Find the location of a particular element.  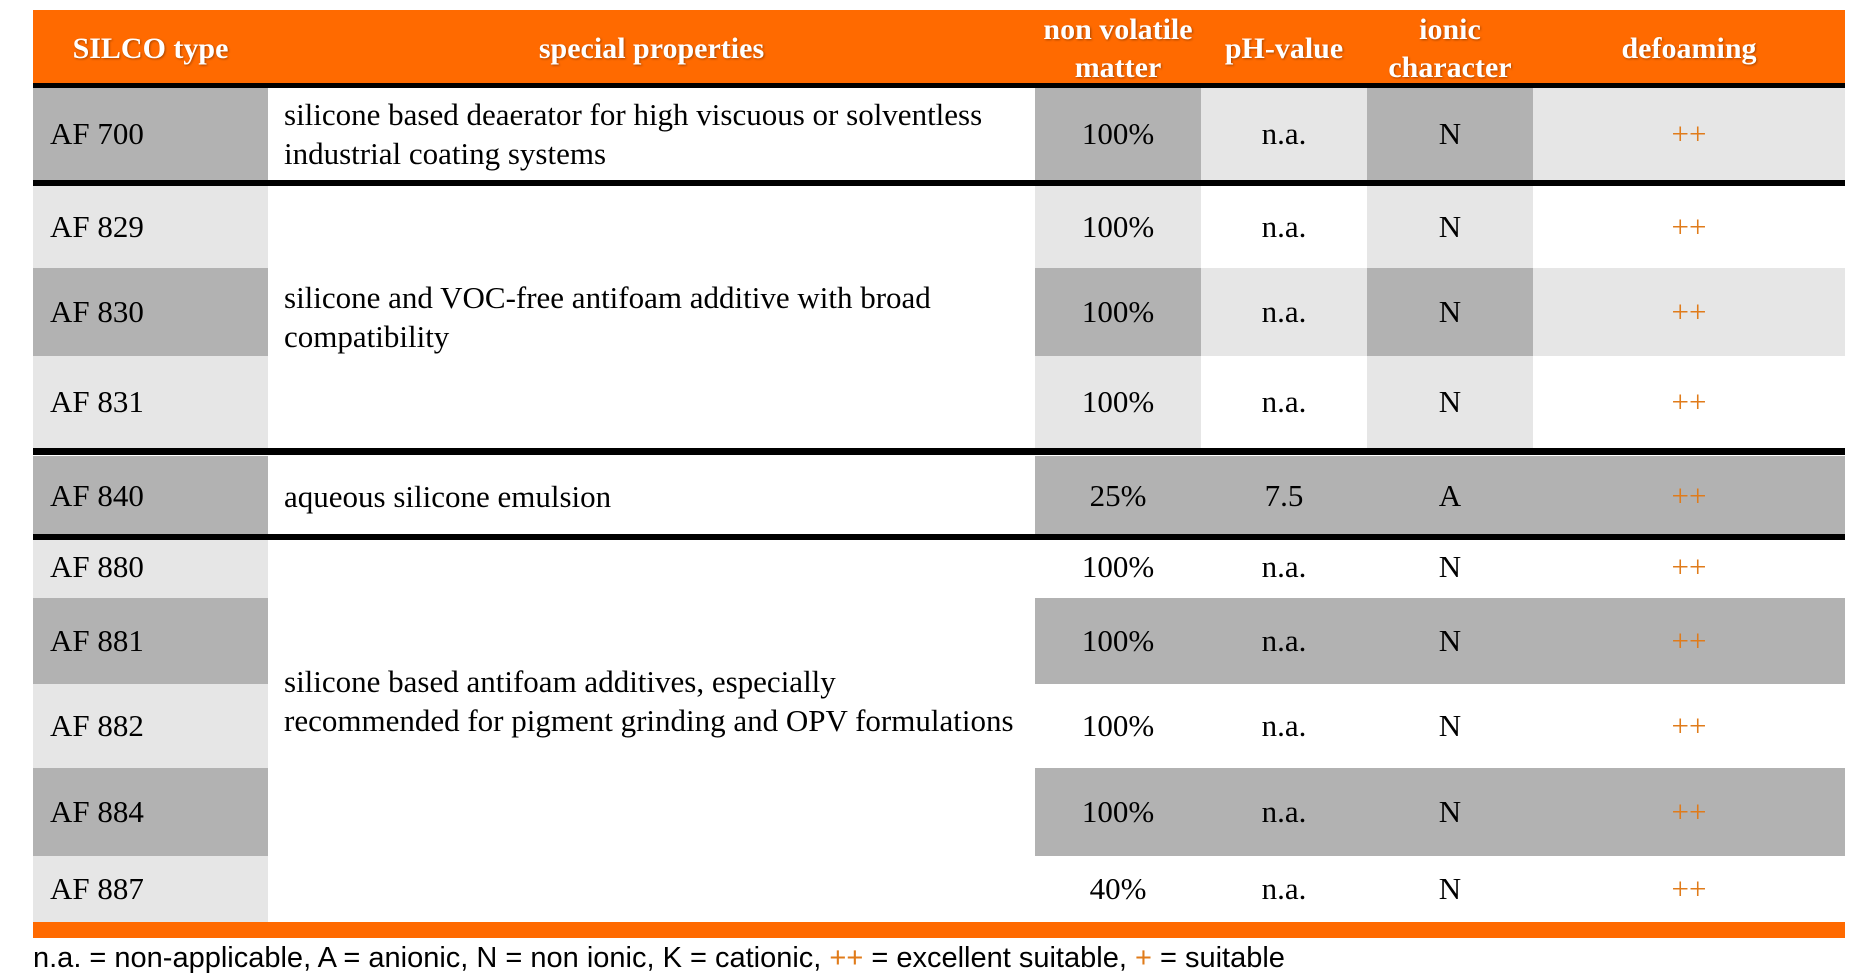

header-defoaming-label: defoaming is located at coordinates (1689, 48).